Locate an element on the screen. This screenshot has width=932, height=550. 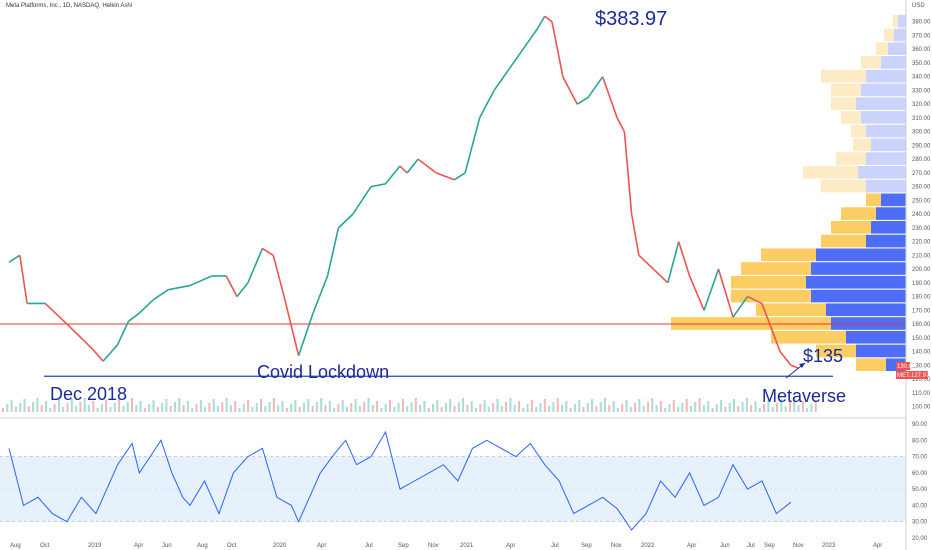
covid-label: Covid Lockdown is located at coordinates (323, 372).